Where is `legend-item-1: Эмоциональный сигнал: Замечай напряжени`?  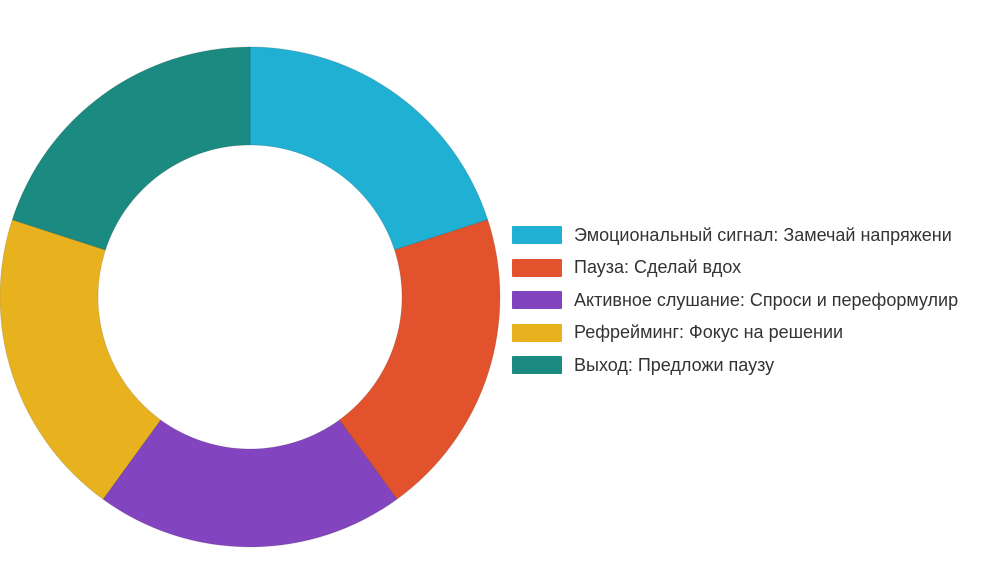
legend-item-1: Эмоциональный сигнал: Замечай напряжени is located at coordinates (756, 235).